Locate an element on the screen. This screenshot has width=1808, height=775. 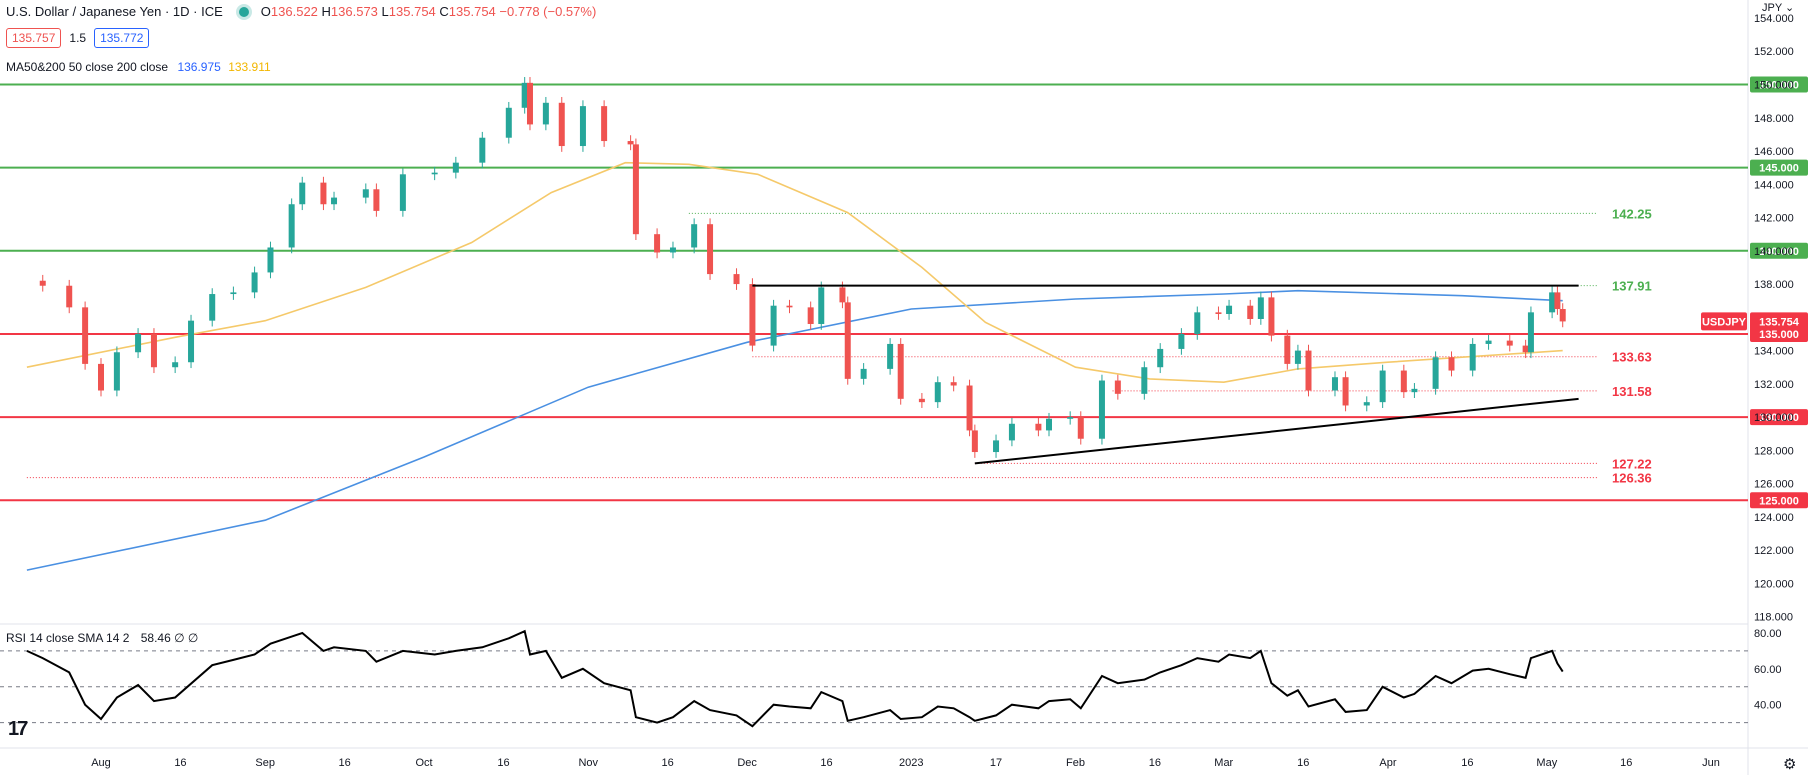
time-axis-tick: Sep is located at coordinates (265, 763).